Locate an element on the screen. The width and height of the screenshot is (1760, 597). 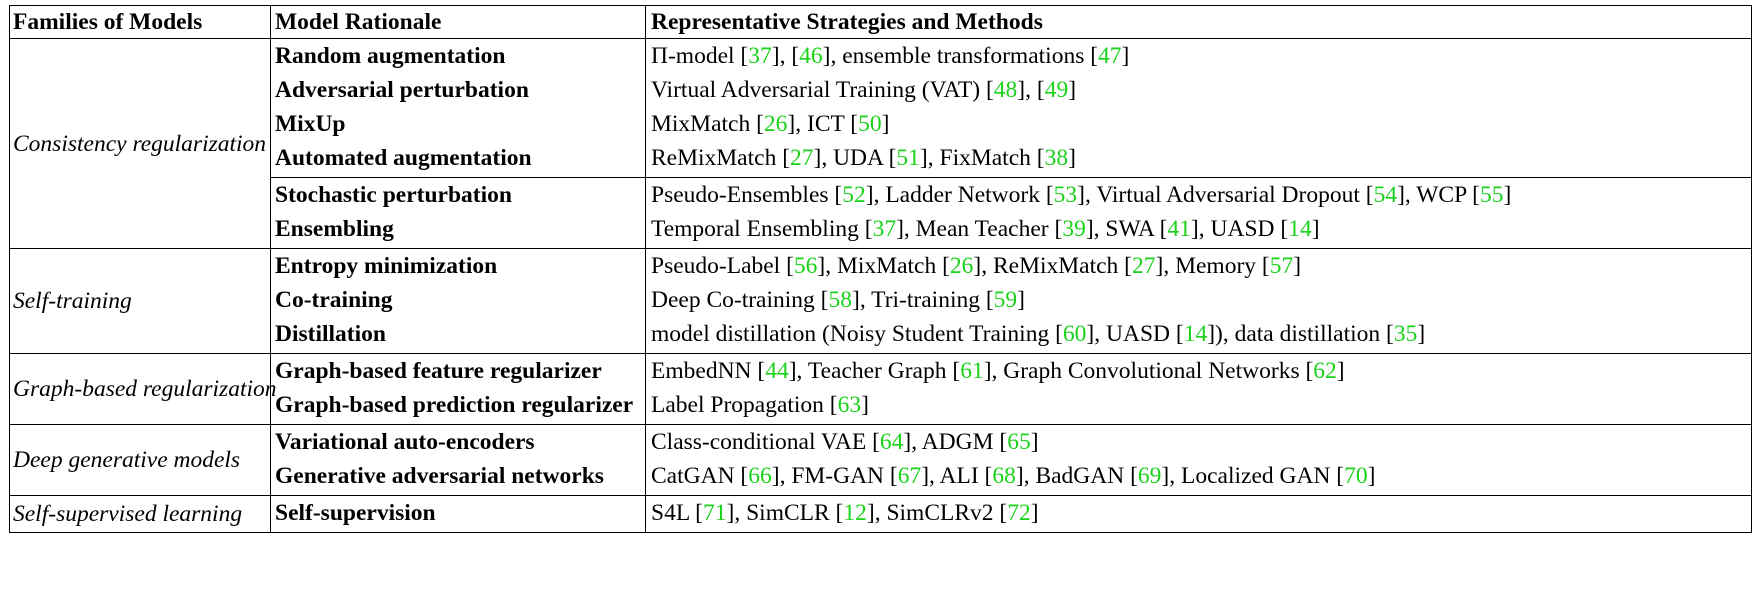
citation-link: 66 is located at coordinates (760, 476).